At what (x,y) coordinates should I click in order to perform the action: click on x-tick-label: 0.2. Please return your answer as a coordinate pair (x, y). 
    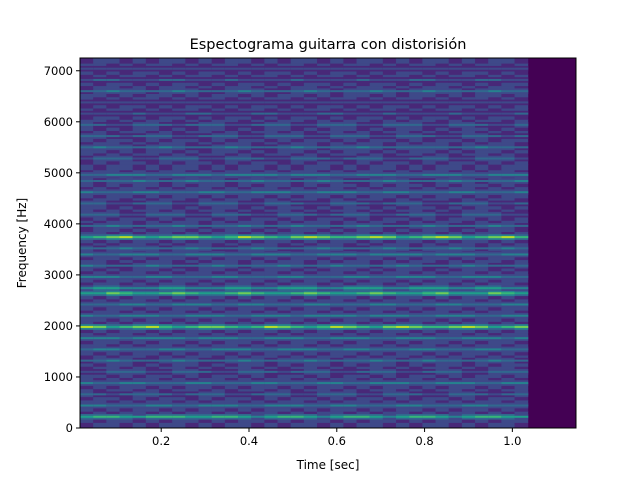
    Looking at the image, I should click on (161, 441).